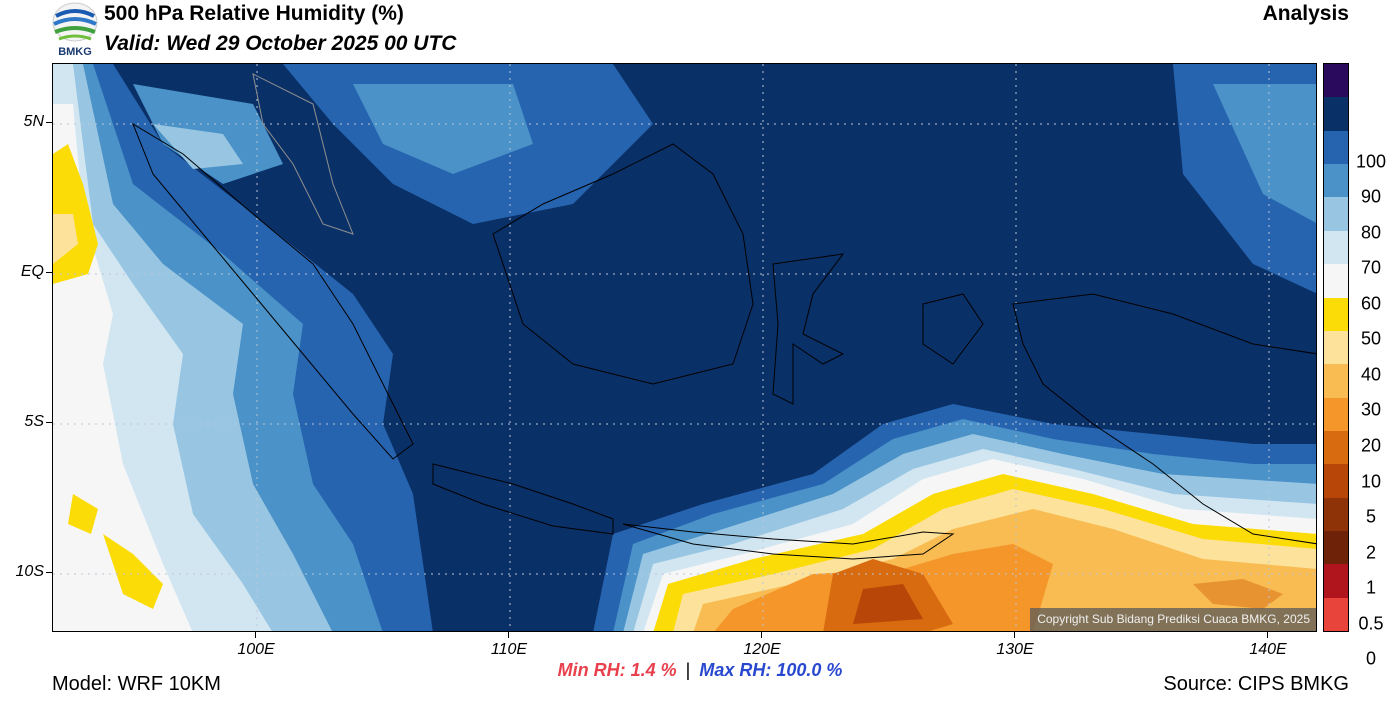 The image size is (1400, 709). I want to click on legend-label: 0.5, so click(1371, 623).